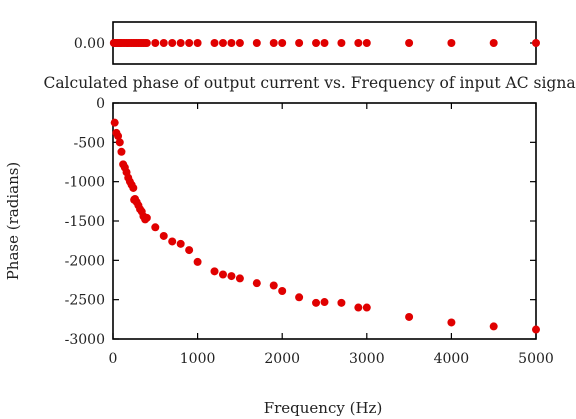 This screenshot has height=419, width=576. Describe the element at coordinates (198, 359) in the screenshot. I see `main-x-tick-label: 1000` at that location.